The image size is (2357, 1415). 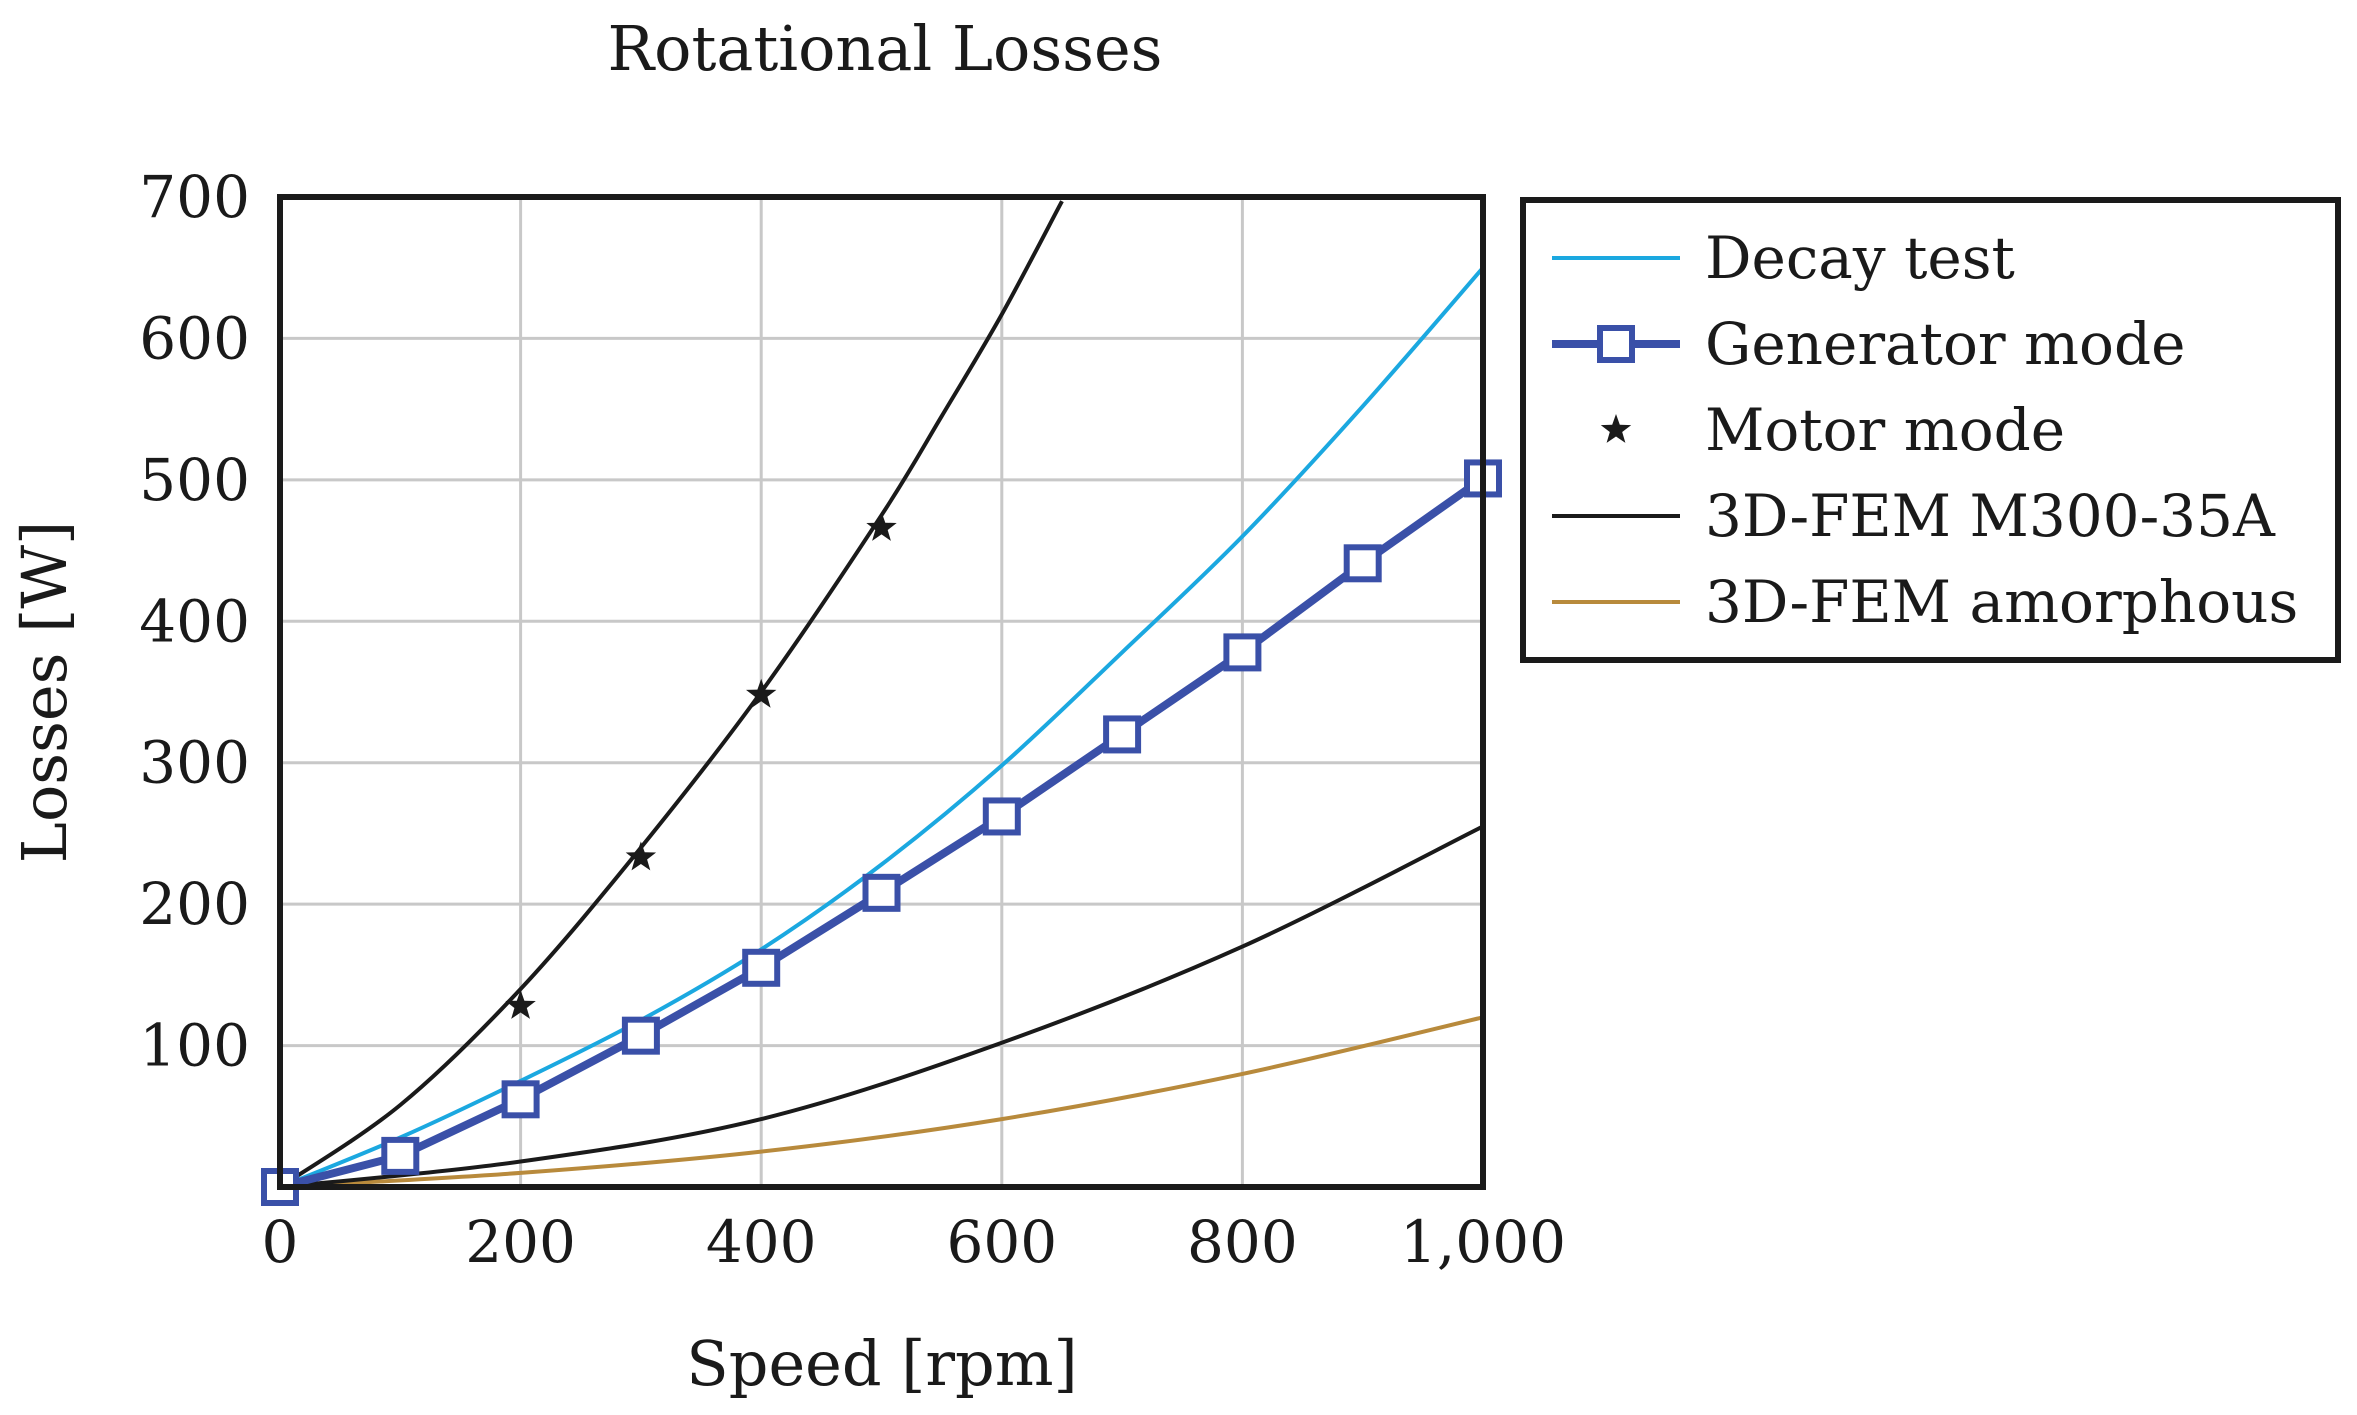 I want to click on x-tick-label-400: 400, so click(x=761, y=1242).